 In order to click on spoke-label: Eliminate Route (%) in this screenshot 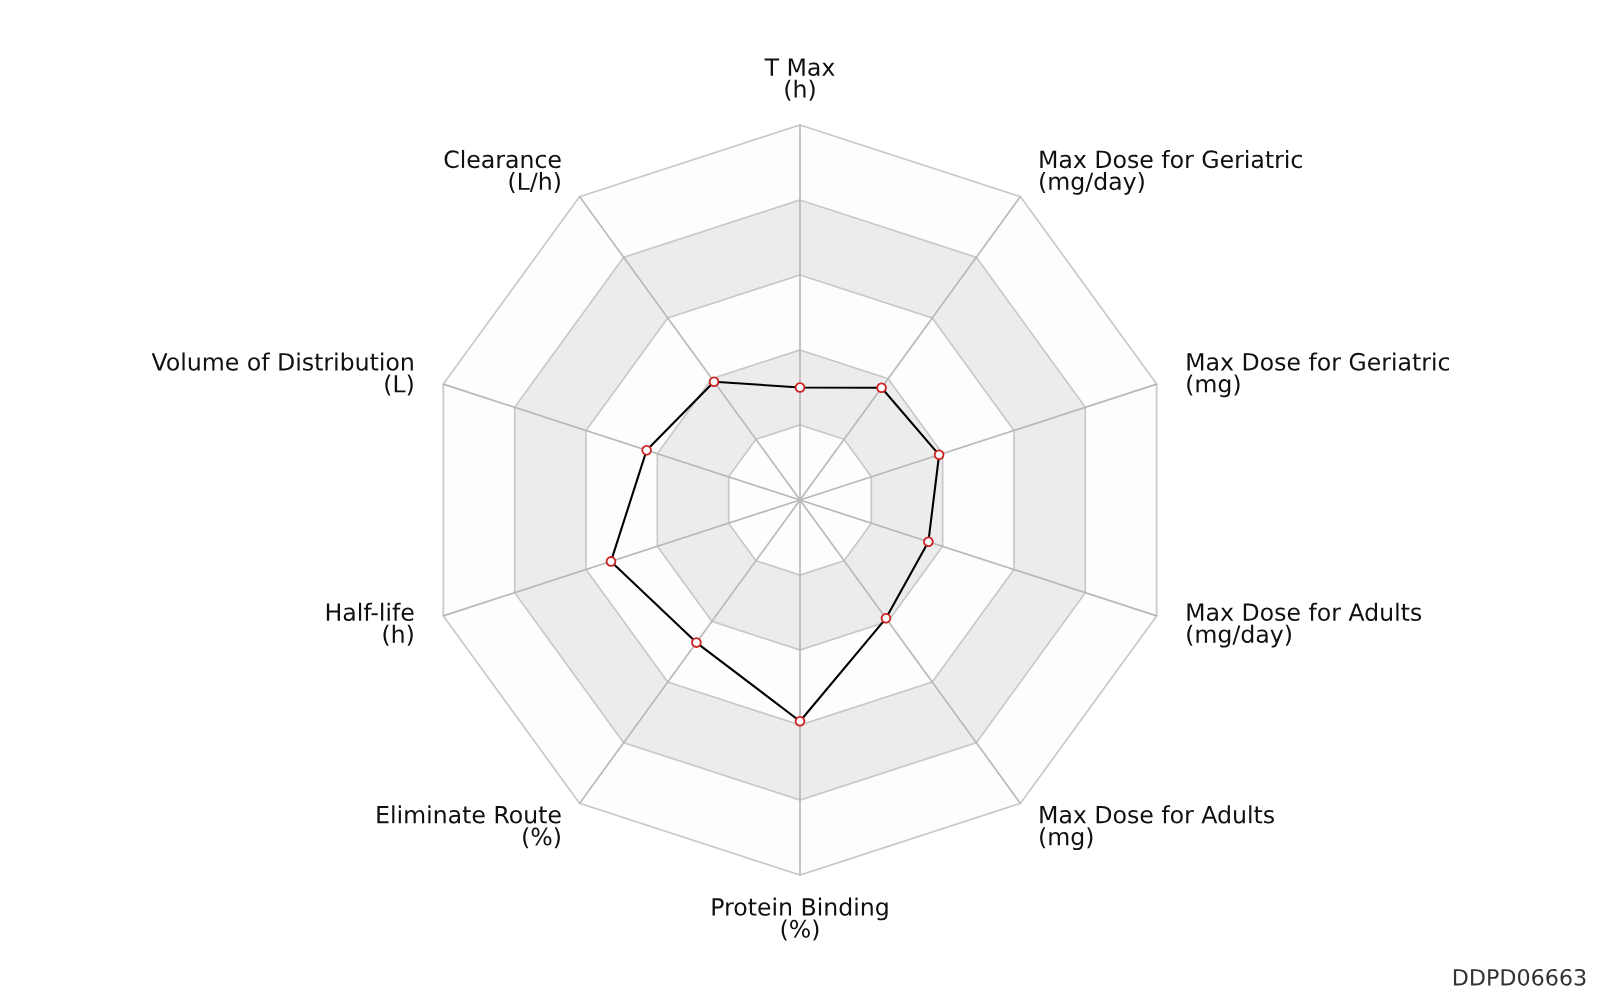, I will do `click(469, 827)`.